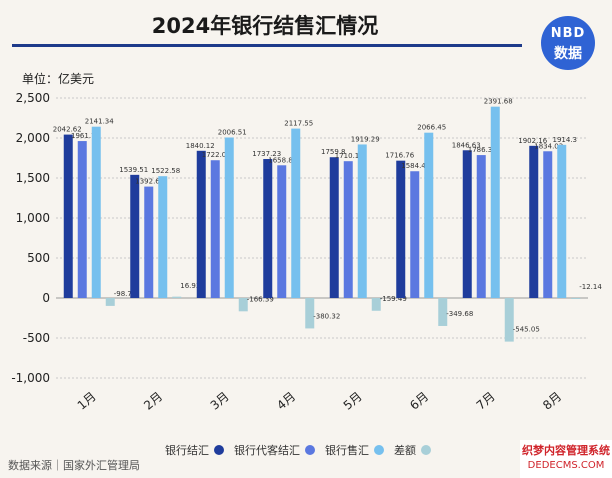 The height and width of the screenshot is (478, 612). I want to click on y-tick-label: 2,000, so click(33, 138).